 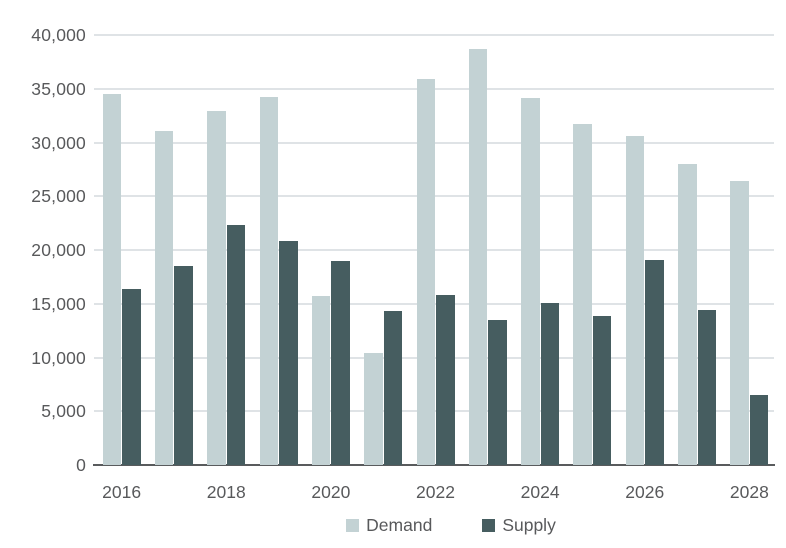 What do you see at coordinates (331, 492) in the screenshot?
I see `x-tick-label-2020: 2020` at bounding box center [331, 492].